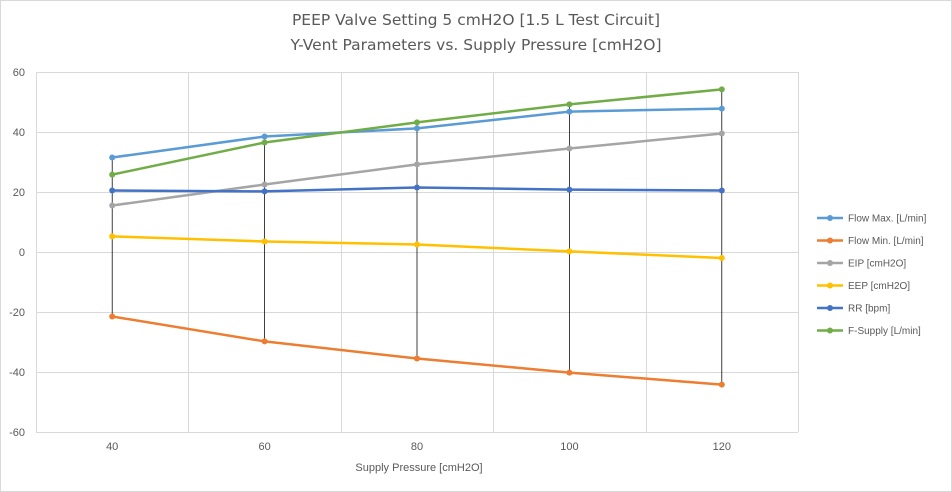  What do you see at coordinates (869, 309) in the screenshot?
I see `legend-label: RR [bpm]` at bounding box center [869, 309].